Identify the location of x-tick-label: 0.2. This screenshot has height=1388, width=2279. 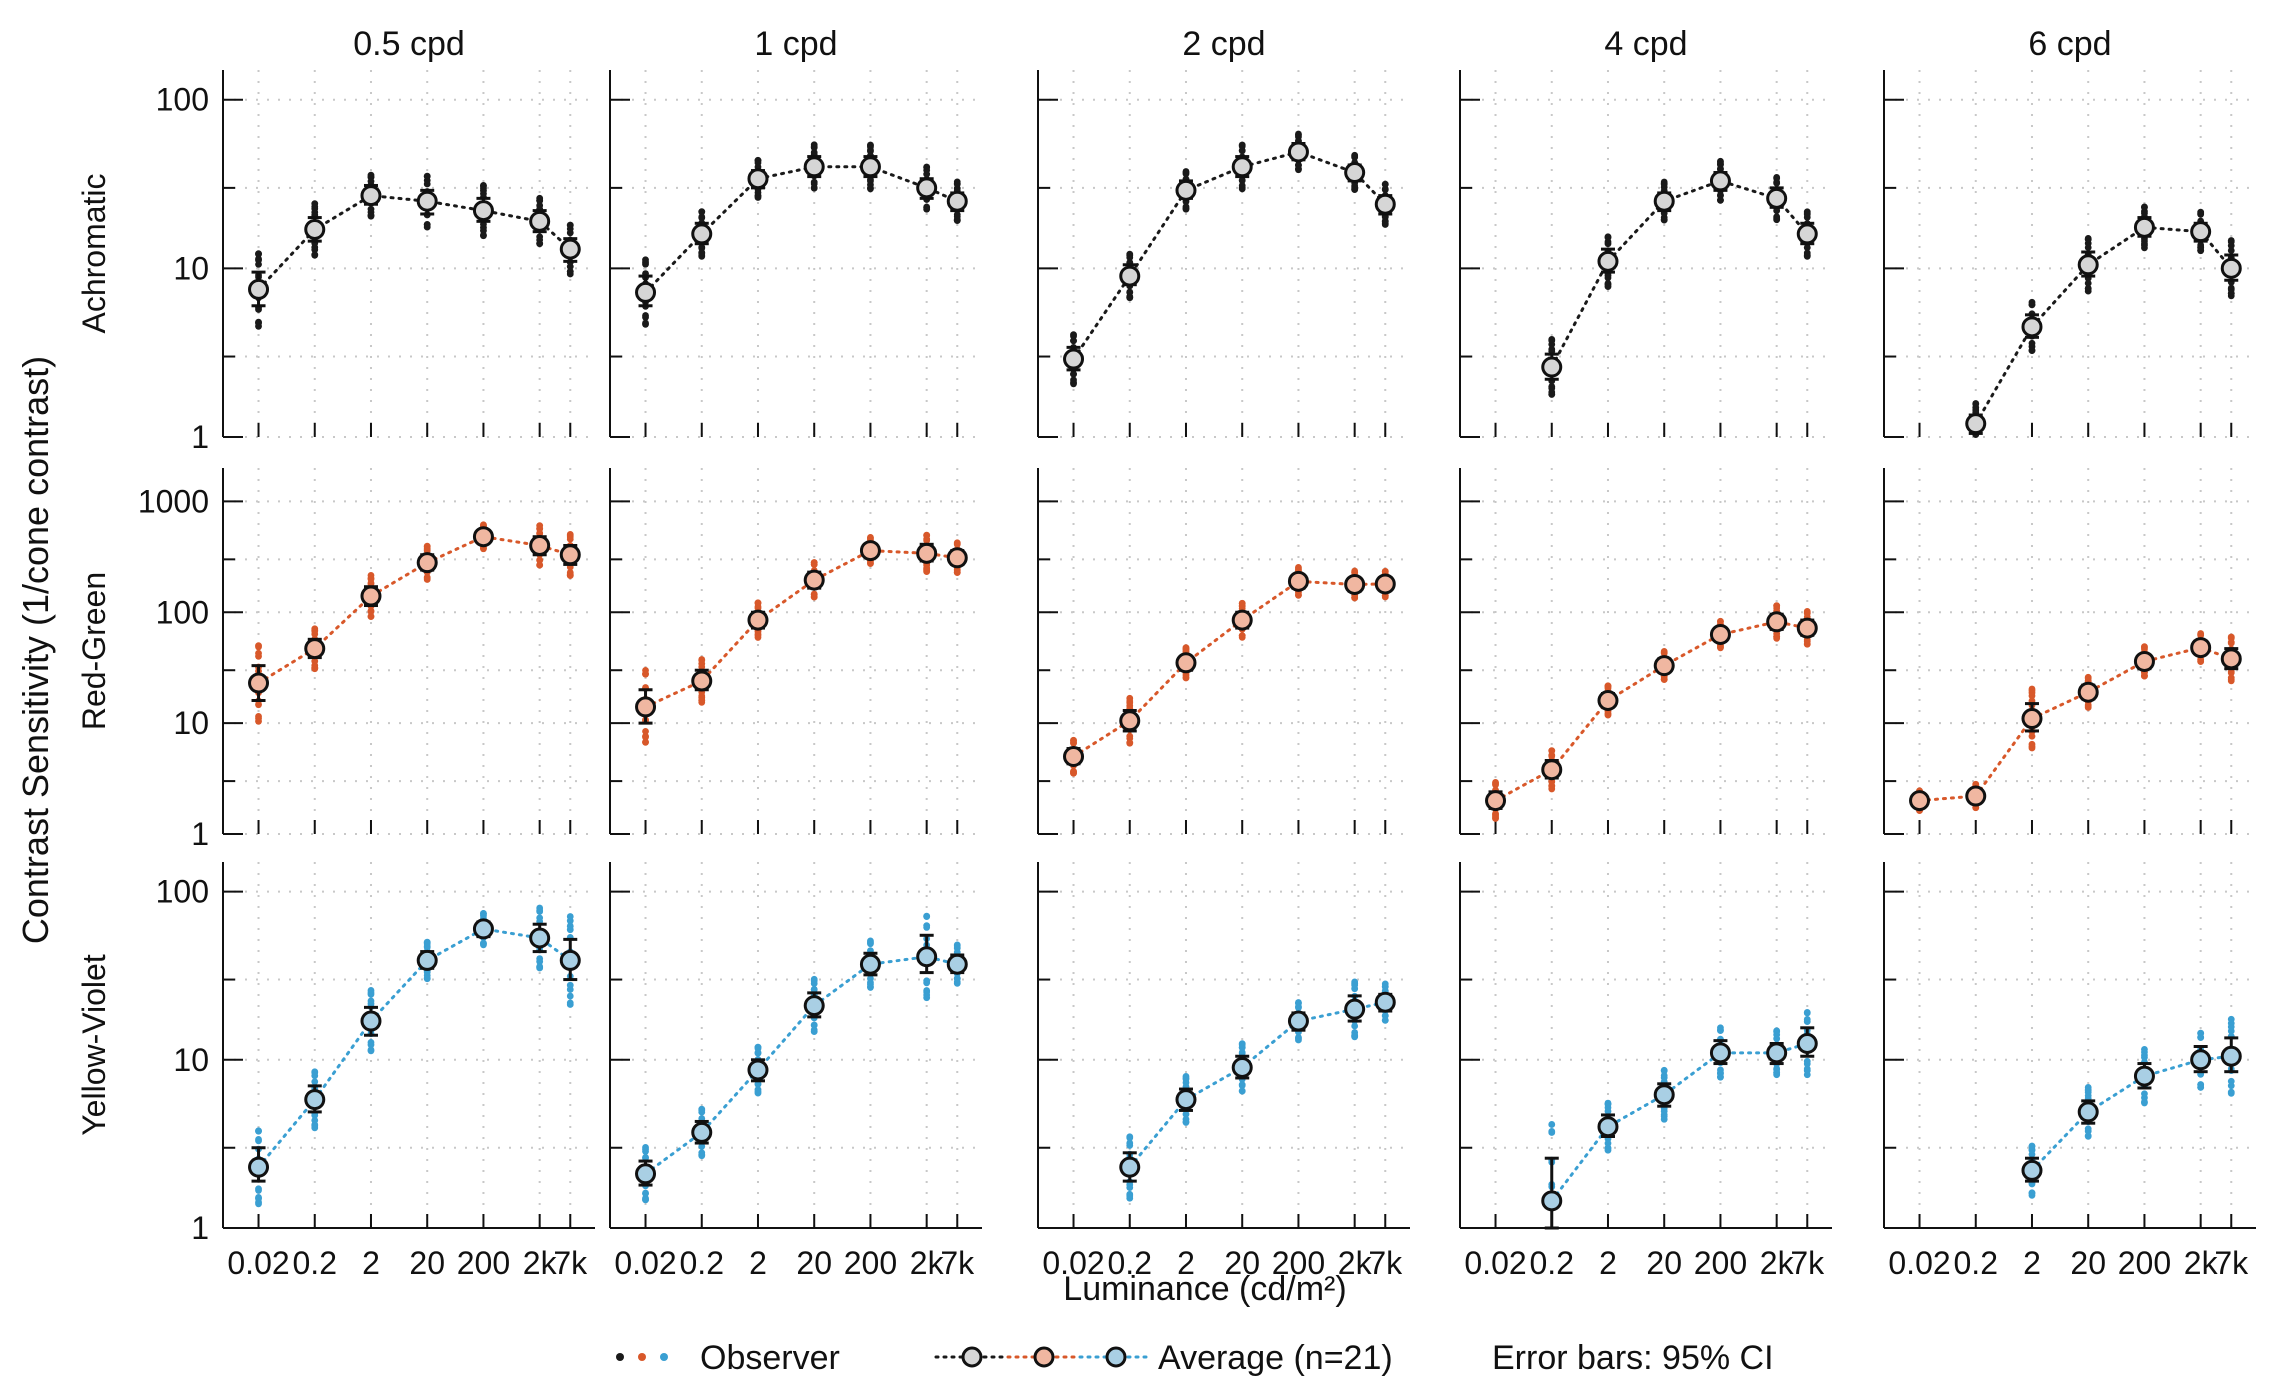
(1552, 1263).